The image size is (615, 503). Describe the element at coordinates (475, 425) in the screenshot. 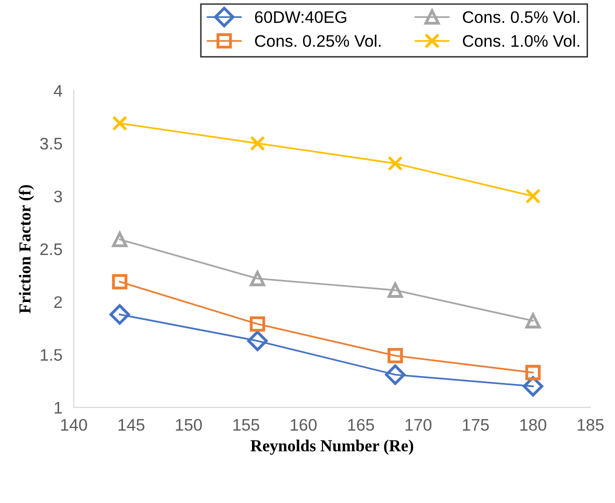

I see `x-tick-label: 175` at that location.